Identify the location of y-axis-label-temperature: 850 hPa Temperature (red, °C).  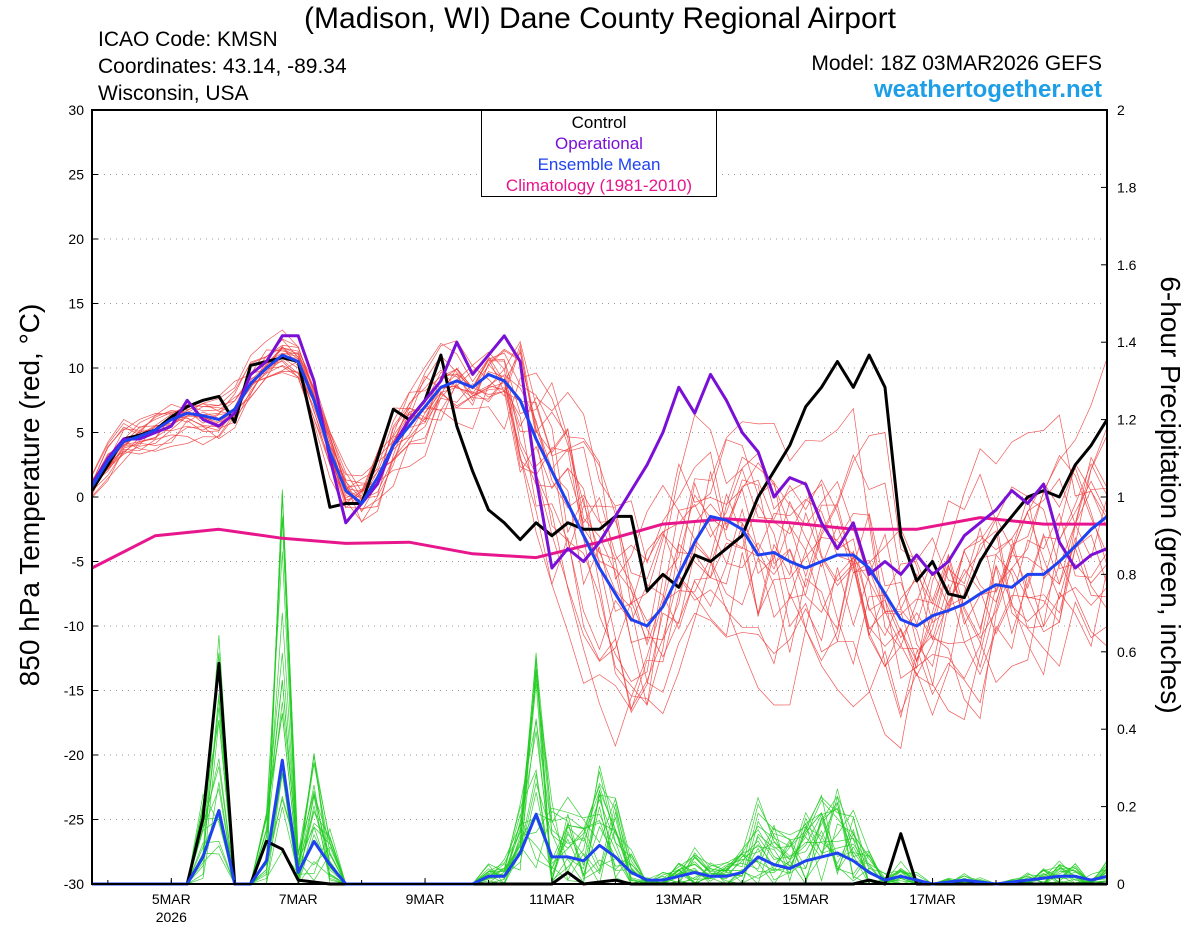
(29, 495).